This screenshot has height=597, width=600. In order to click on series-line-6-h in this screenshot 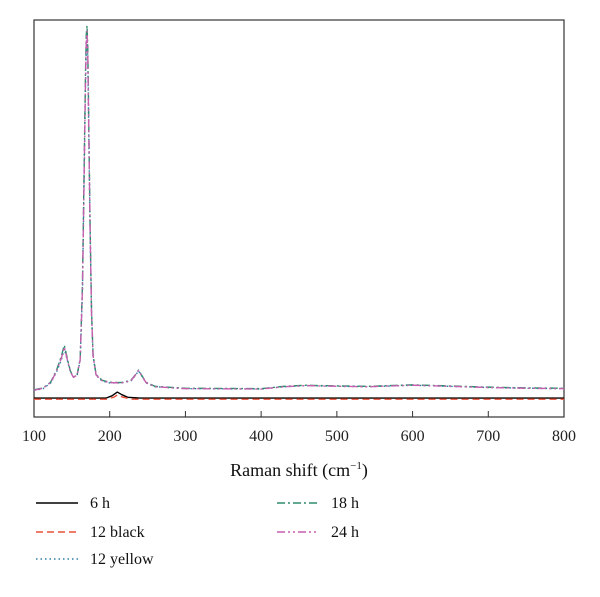, I will do `click(299, 395)`.